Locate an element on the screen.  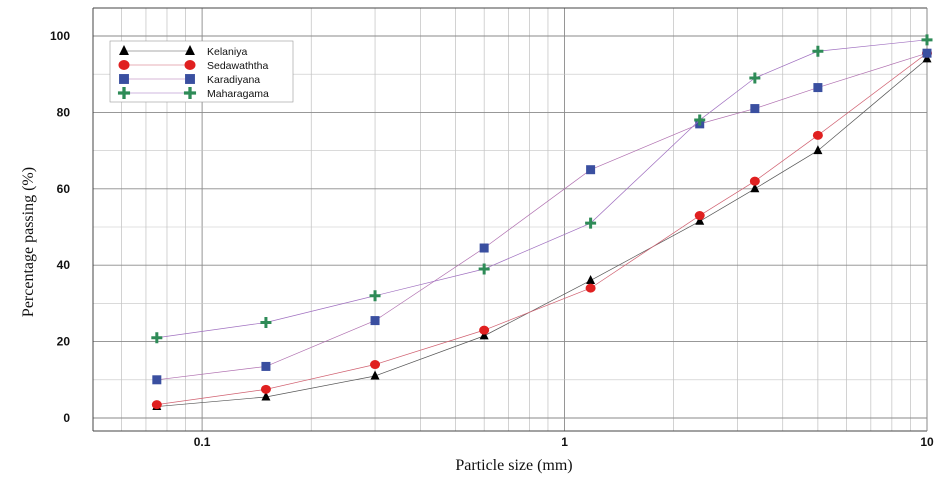
legend-item: Maharagama is located at coordinates (193, 93).